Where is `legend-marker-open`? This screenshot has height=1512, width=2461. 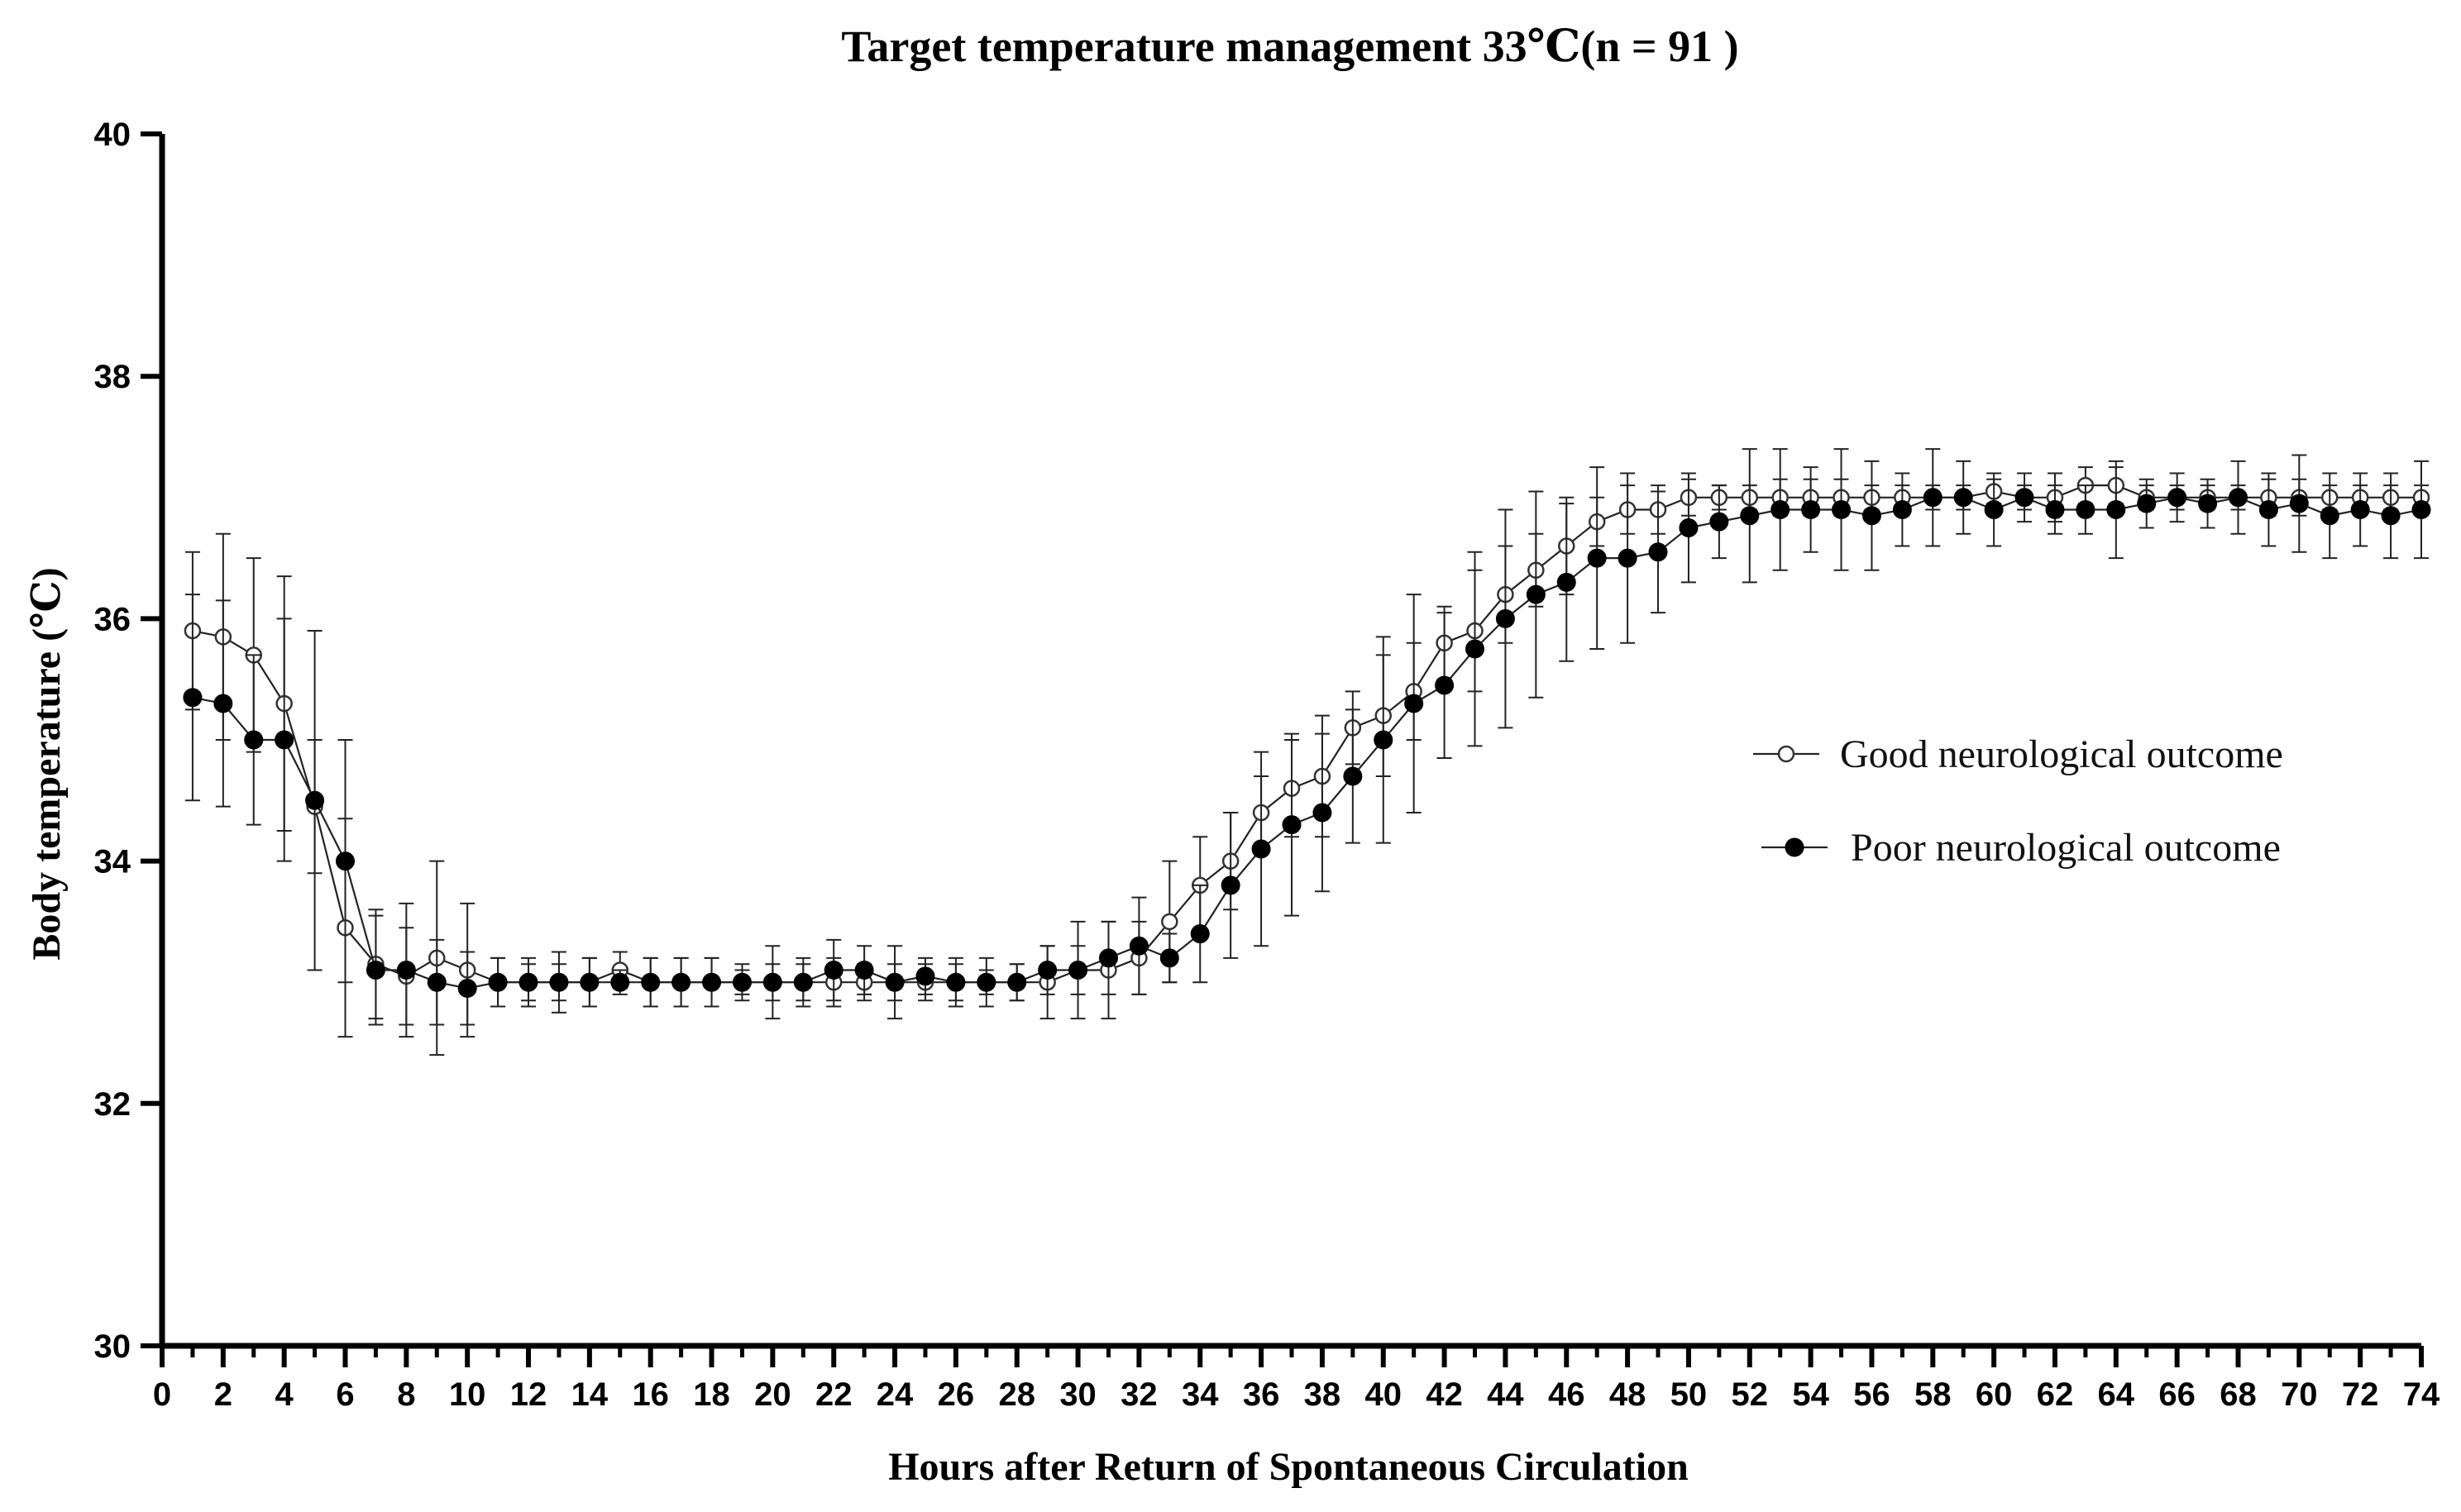 legend-marker-open is located at coordinates (1786, 754).